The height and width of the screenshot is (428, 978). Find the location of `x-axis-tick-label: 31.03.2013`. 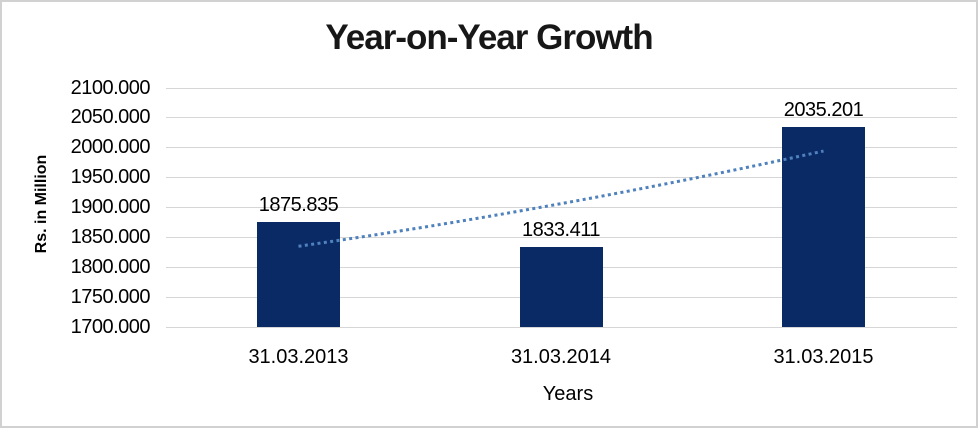

x-axis-tick-label: 31.03.2013 is located at coordinates (298, 357).